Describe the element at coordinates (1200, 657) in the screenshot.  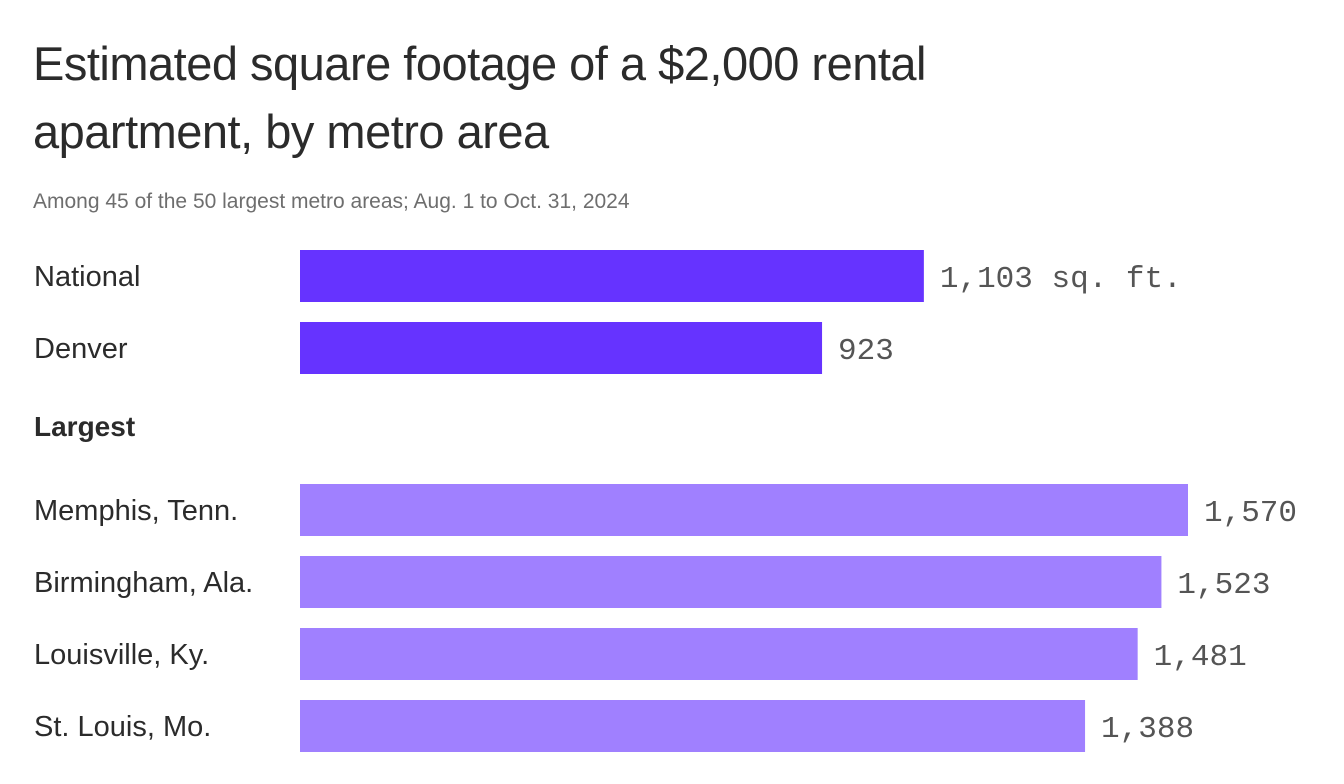
I see `value-label: 1,481` at that location.